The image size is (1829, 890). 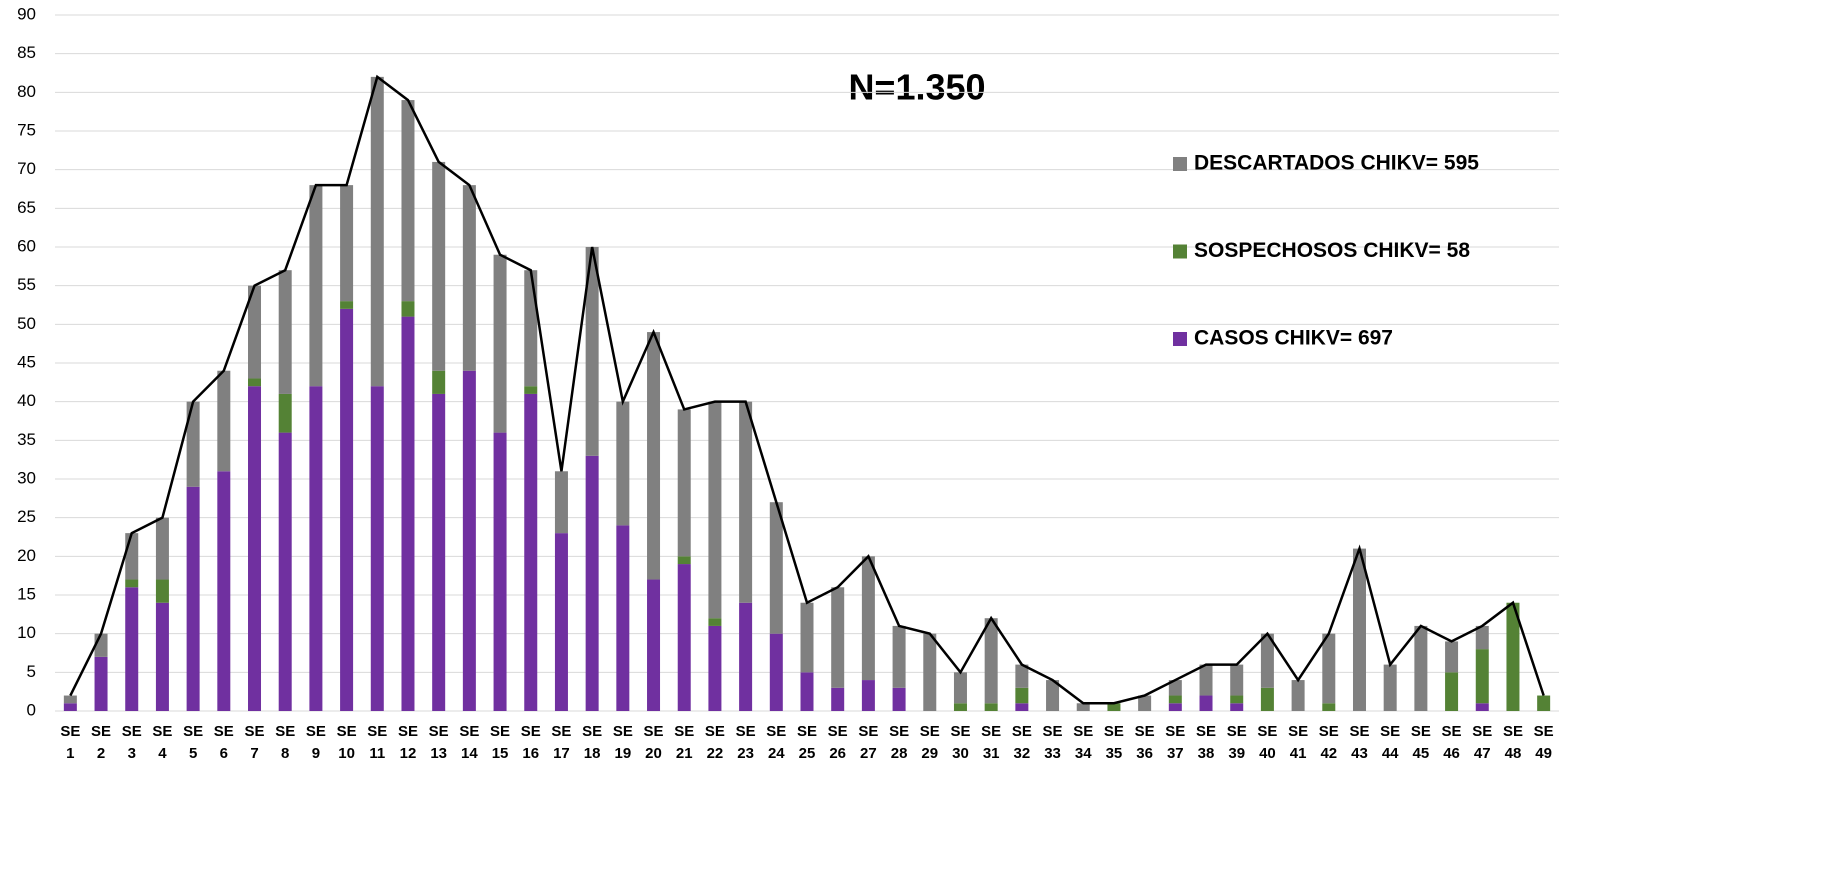 What do you see at coordinates (746, 742) in the screenshot?
I see `x-tick-label-box: SE 23` at bounding box center [746, 742].